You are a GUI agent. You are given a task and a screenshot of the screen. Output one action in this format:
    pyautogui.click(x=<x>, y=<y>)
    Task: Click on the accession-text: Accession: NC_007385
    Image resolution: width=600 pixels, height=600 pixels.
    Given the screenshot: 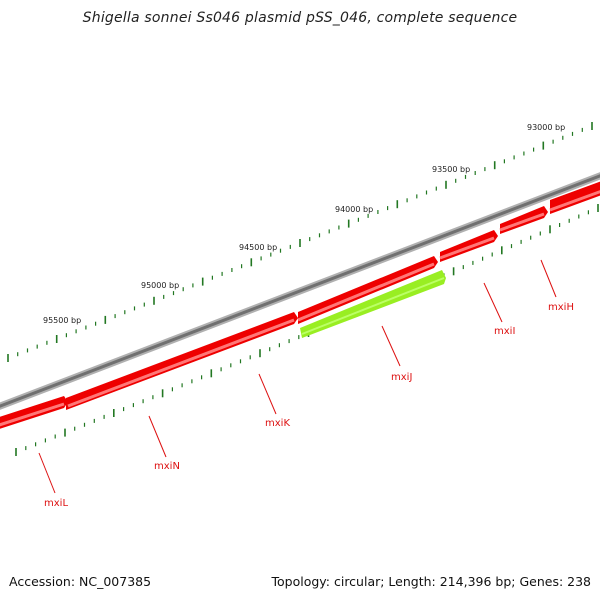 What is the action you would take?
    pyautogui.click(x=80, y=581)
    